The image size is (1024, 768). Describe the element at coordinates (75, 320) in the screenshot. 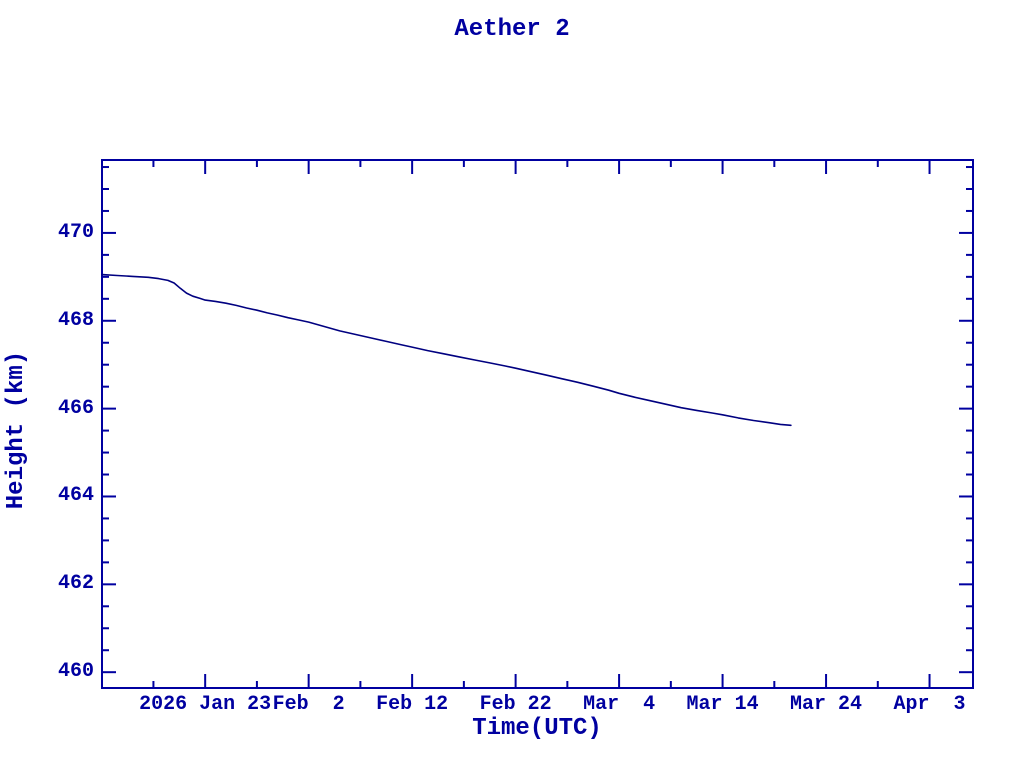

I see `y-tick-label: 468` at that location.